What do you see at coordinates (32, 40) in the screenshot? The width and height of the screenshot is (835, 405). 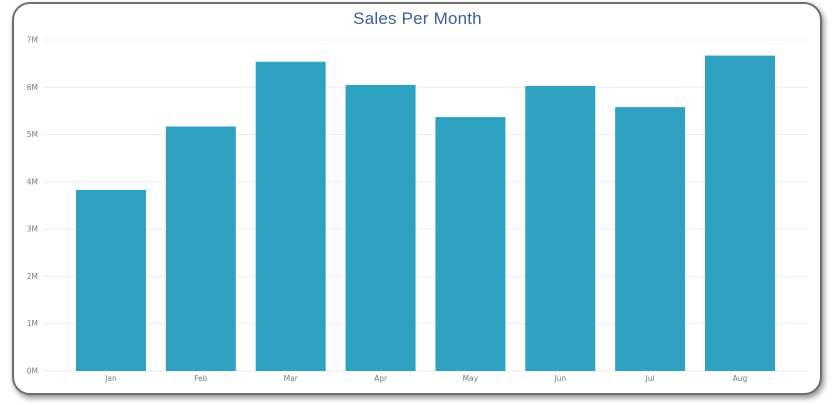 I see `y-tick-label: 7M` at bounding box center [32, 40].